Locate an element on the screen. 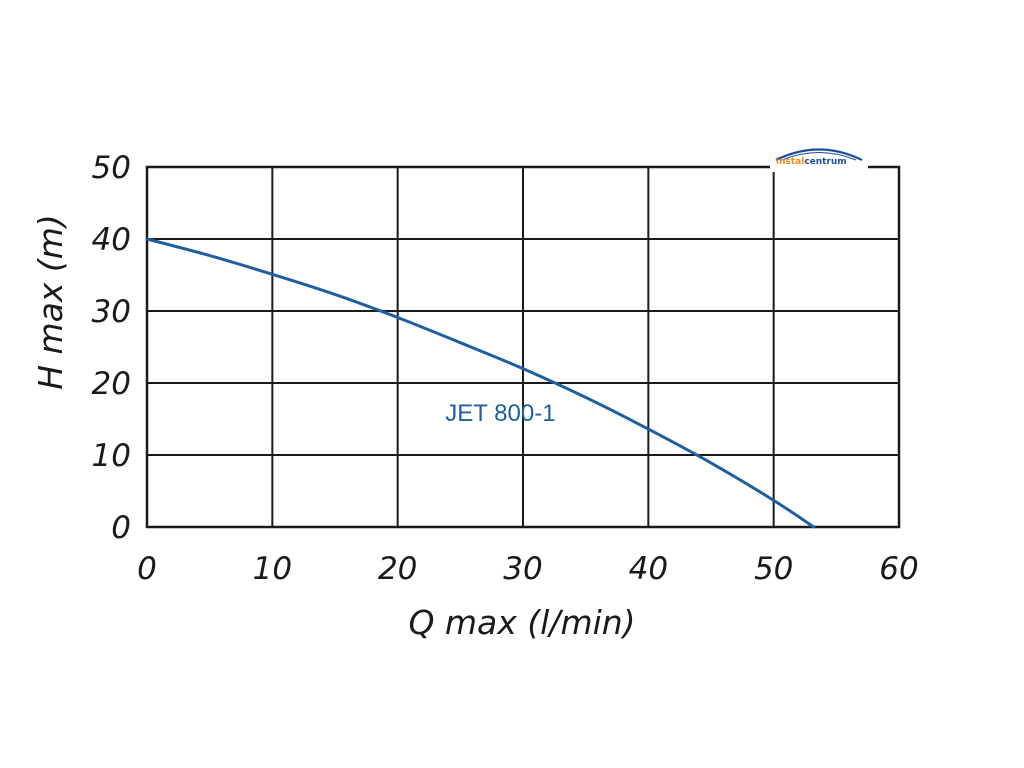 The height and width of the screenshot is (768, 1024). y-tick-label-50: 50 is located at coordinates (111, 168).